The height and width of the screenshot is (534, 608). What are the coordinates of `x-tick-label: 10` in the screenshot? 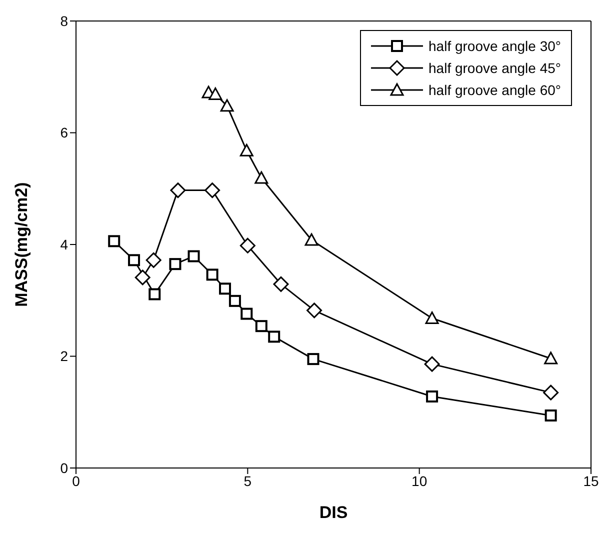 It's located at (420, 480).